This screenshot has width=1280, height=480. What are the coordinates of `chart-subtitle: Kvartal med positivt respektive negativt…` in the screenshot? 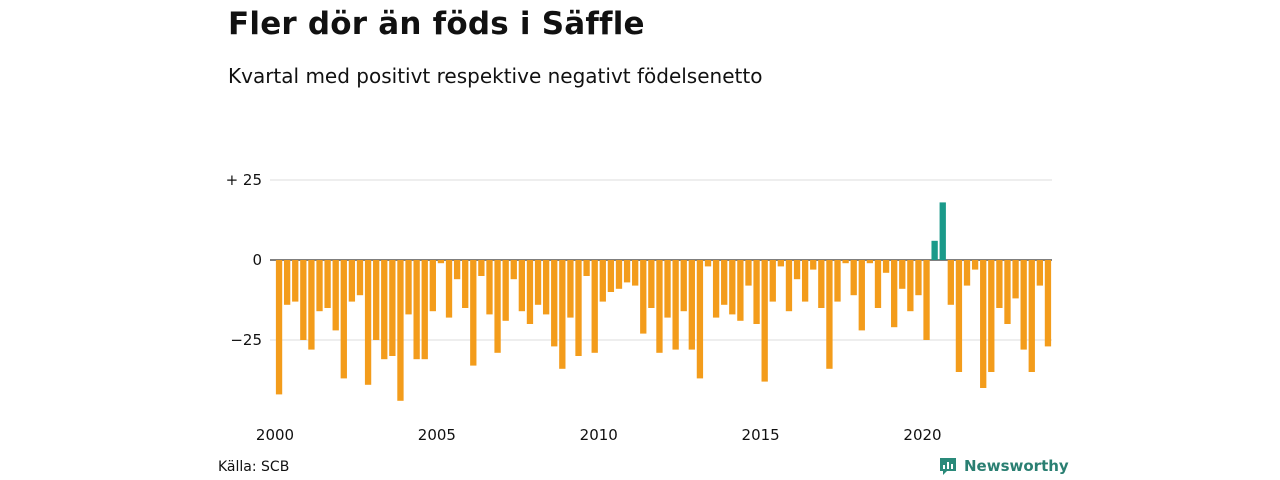 It's located at (495, 76).